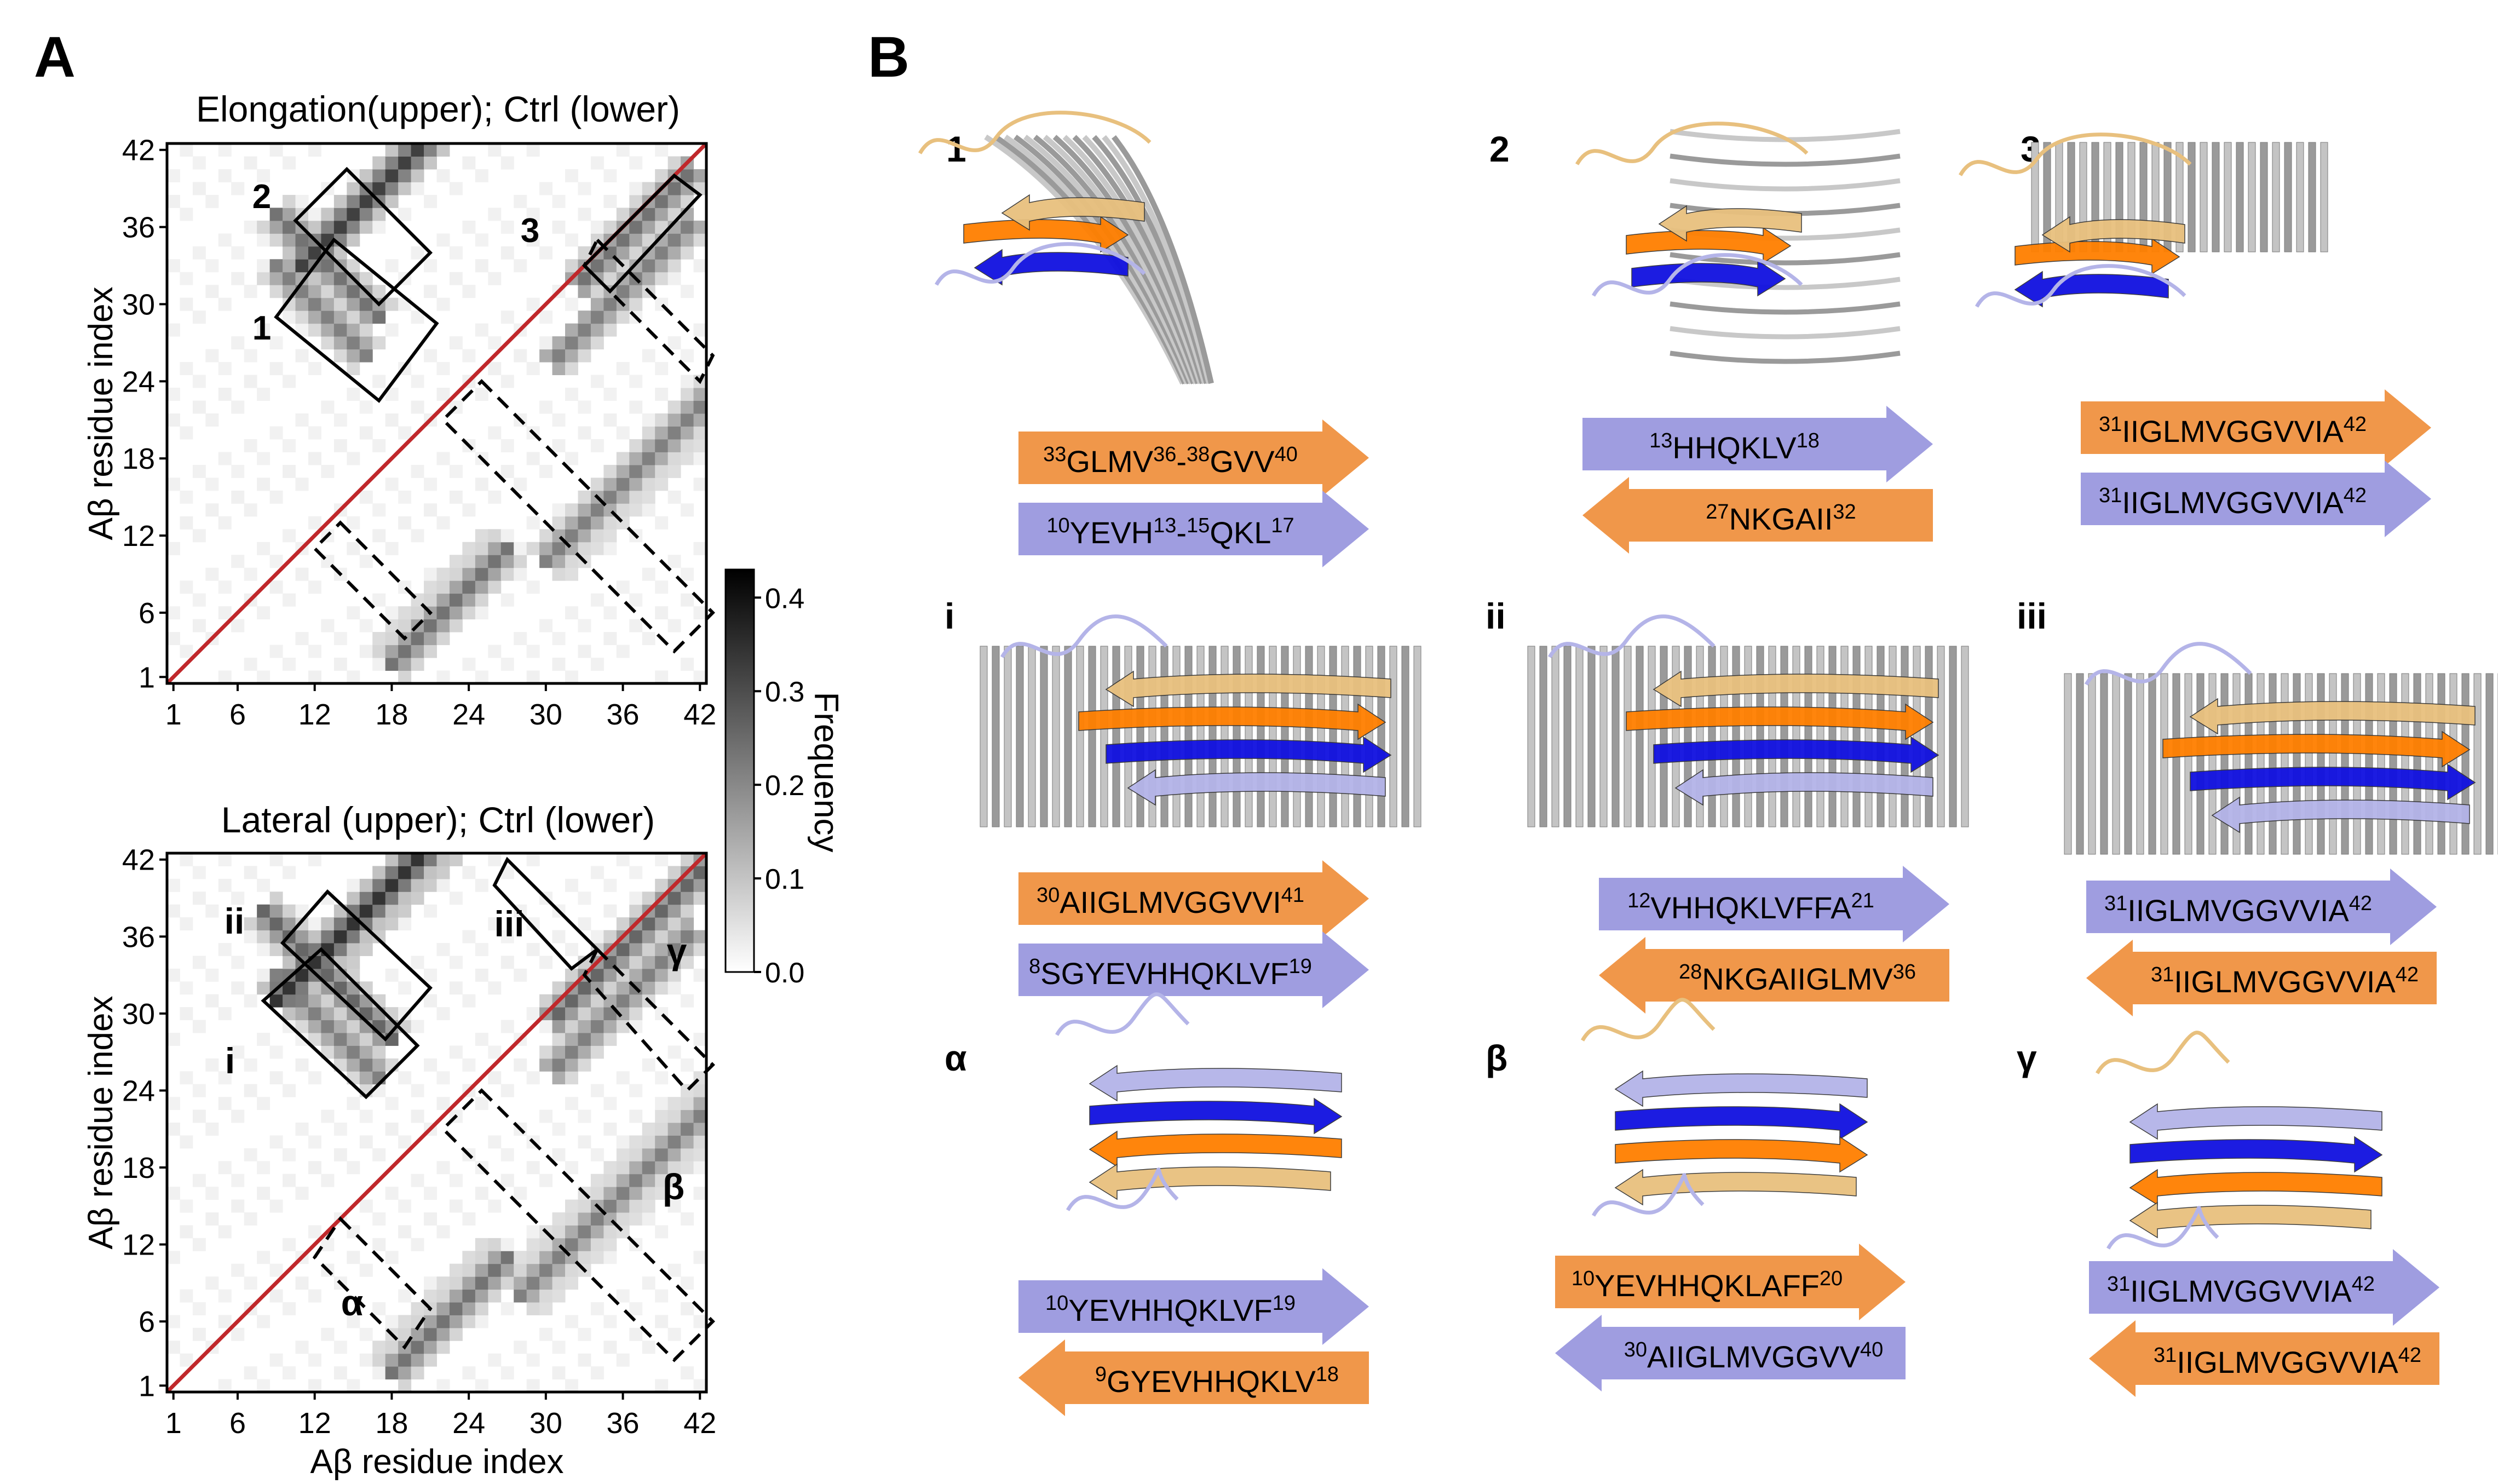 This screenshot has height=1484, width=2498. I want to click on residue-number: 15, so click(1198, 525).